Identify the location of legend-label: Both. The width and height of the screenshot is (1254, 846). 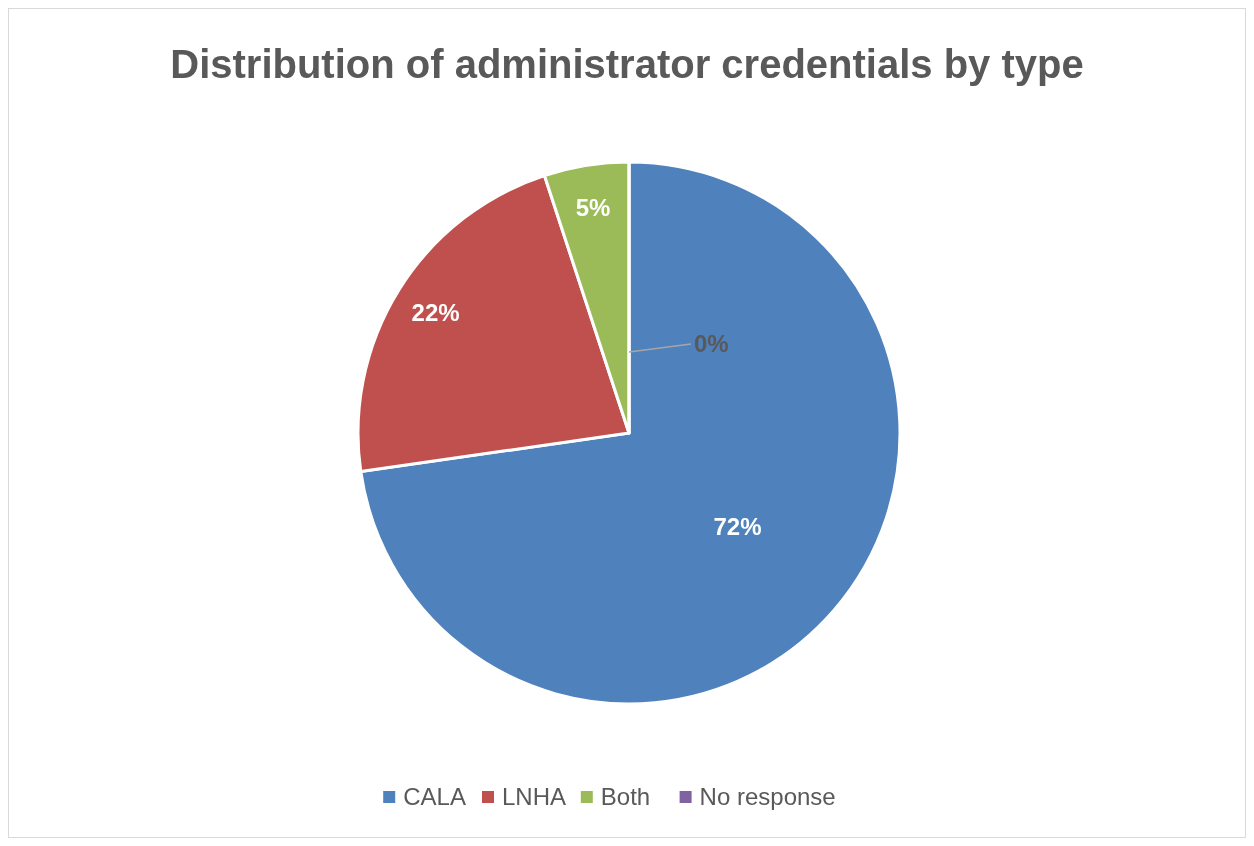
(625, 796).